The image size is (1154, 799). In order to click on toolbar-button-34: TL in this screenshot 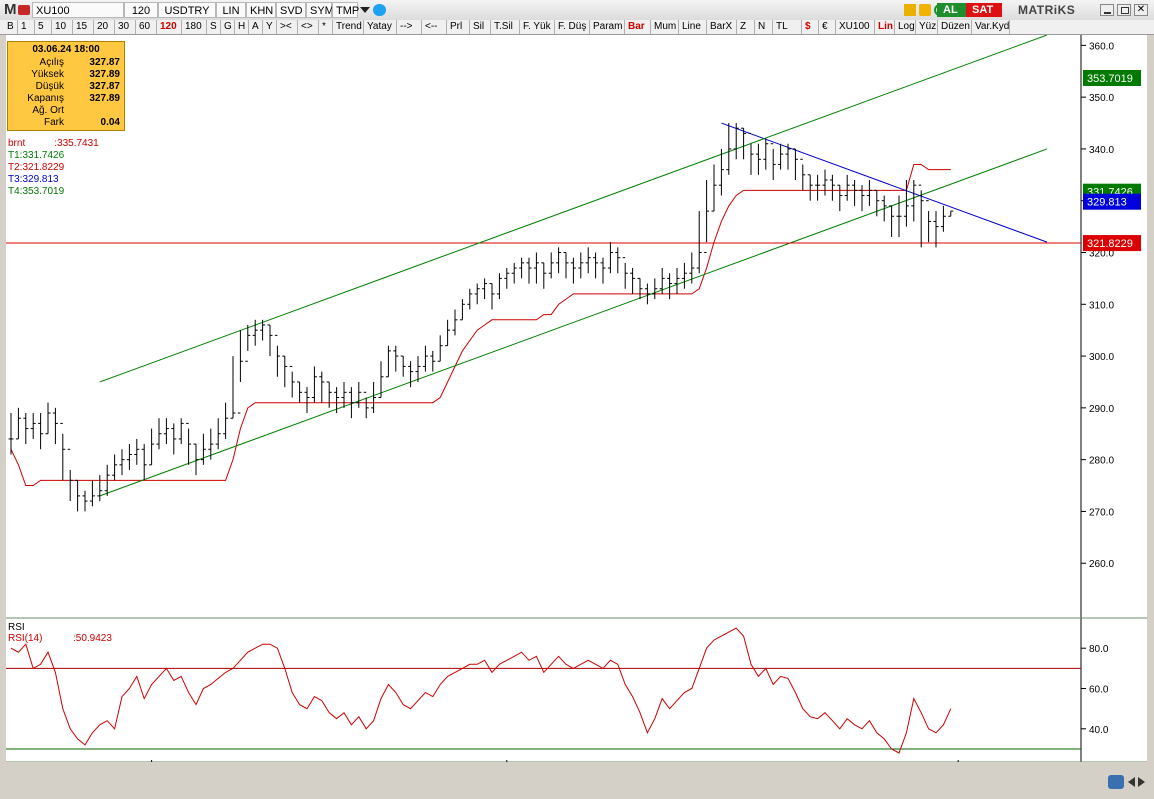, I will do `click(787, 27)`.